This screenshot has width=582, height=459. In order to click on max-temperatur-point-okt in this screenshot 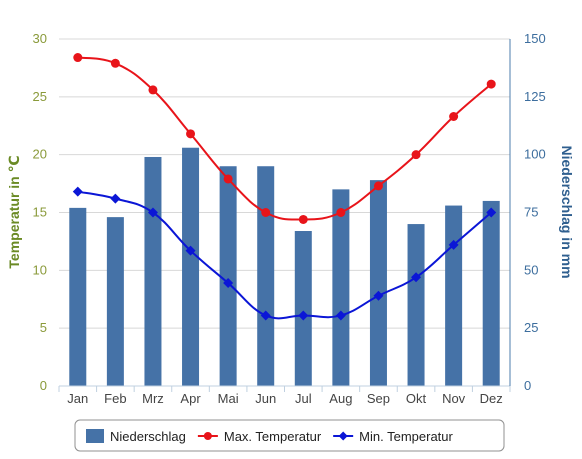, I will do `click(416, 155)`.